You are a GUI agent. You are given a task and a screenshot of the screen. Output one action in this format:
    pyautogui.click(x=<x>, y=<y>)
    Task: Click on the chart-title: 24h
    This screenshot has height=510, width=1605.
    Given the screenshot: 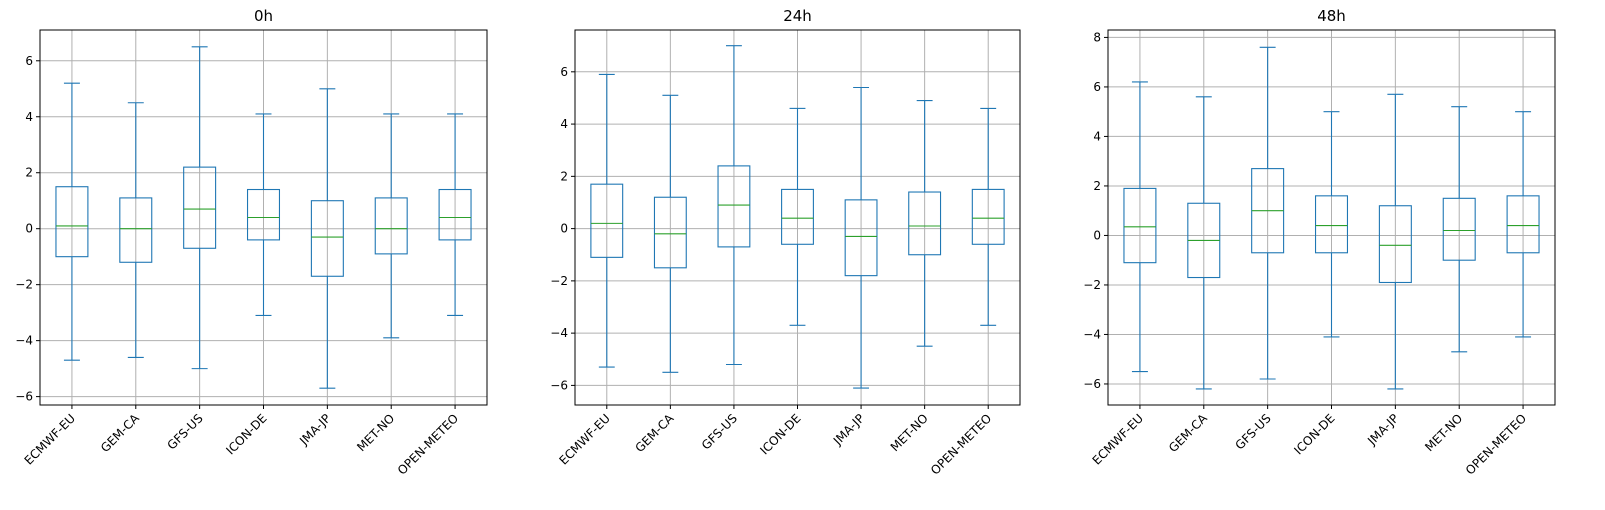 What is the action you would take?
    pyautogui.click(x=797, y=16)
    